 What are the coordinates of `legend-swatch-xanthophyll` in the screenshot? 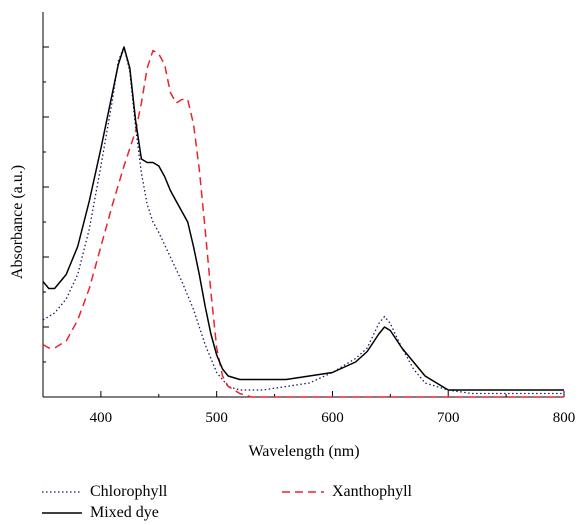 It's located at (303, 492).